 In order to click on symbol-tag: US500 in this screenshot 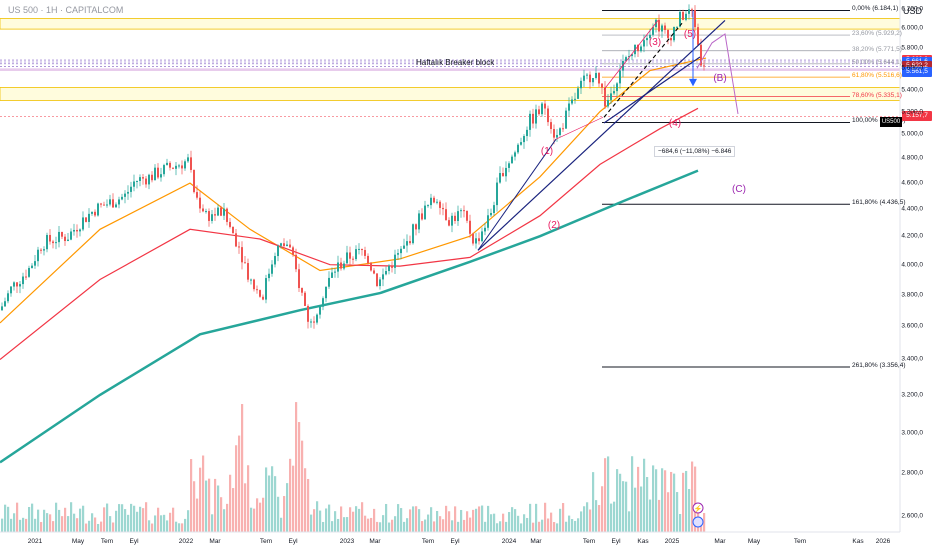, I will do `click(891, 122)`.